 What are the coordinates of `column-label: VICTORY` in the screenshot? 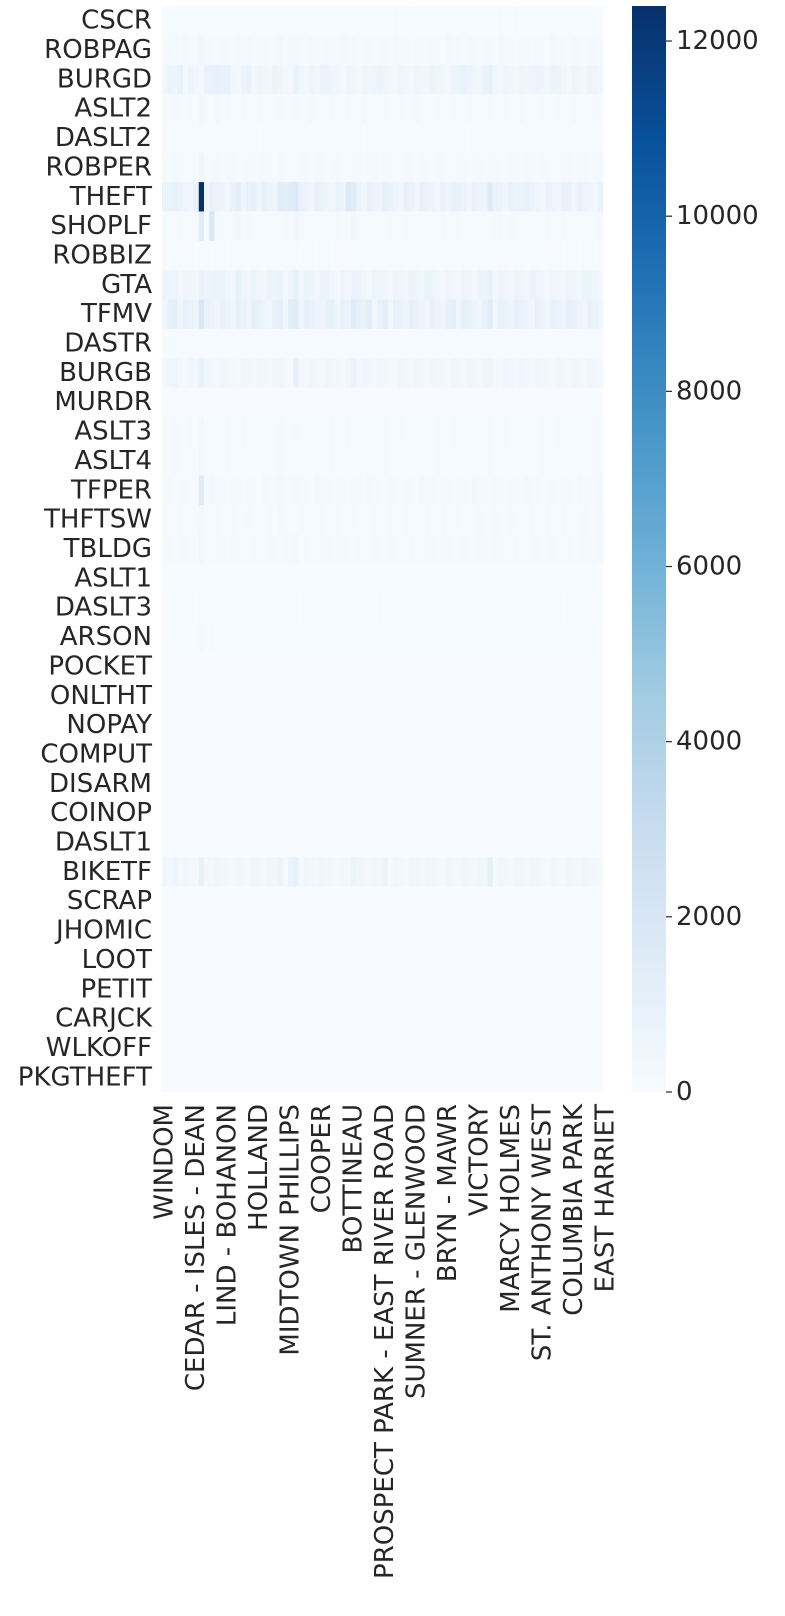 It's located at (480, 1160).